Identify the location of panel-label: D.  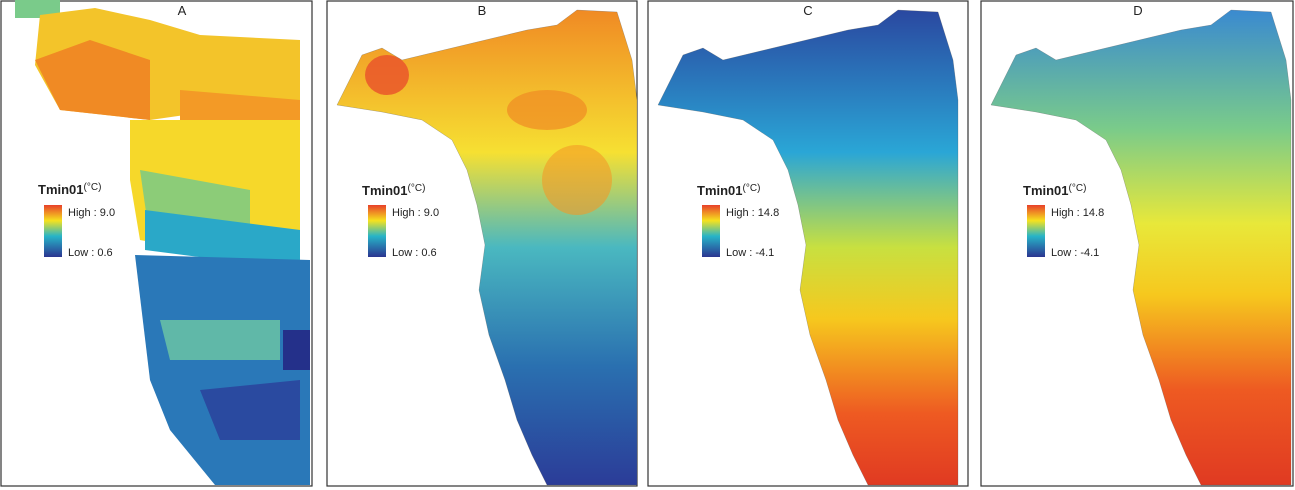
(1137, 10).